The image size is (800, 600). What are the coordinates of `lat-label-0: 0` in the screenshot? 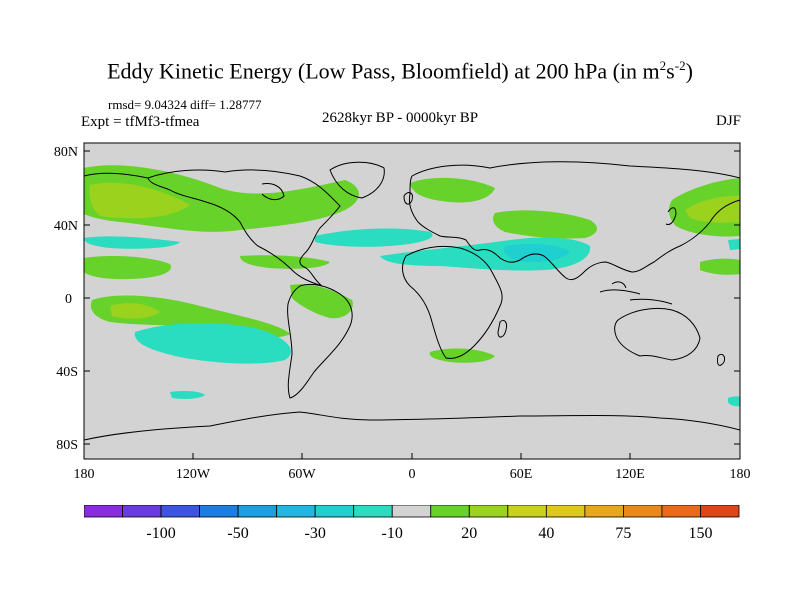 It's located at (68, 299).